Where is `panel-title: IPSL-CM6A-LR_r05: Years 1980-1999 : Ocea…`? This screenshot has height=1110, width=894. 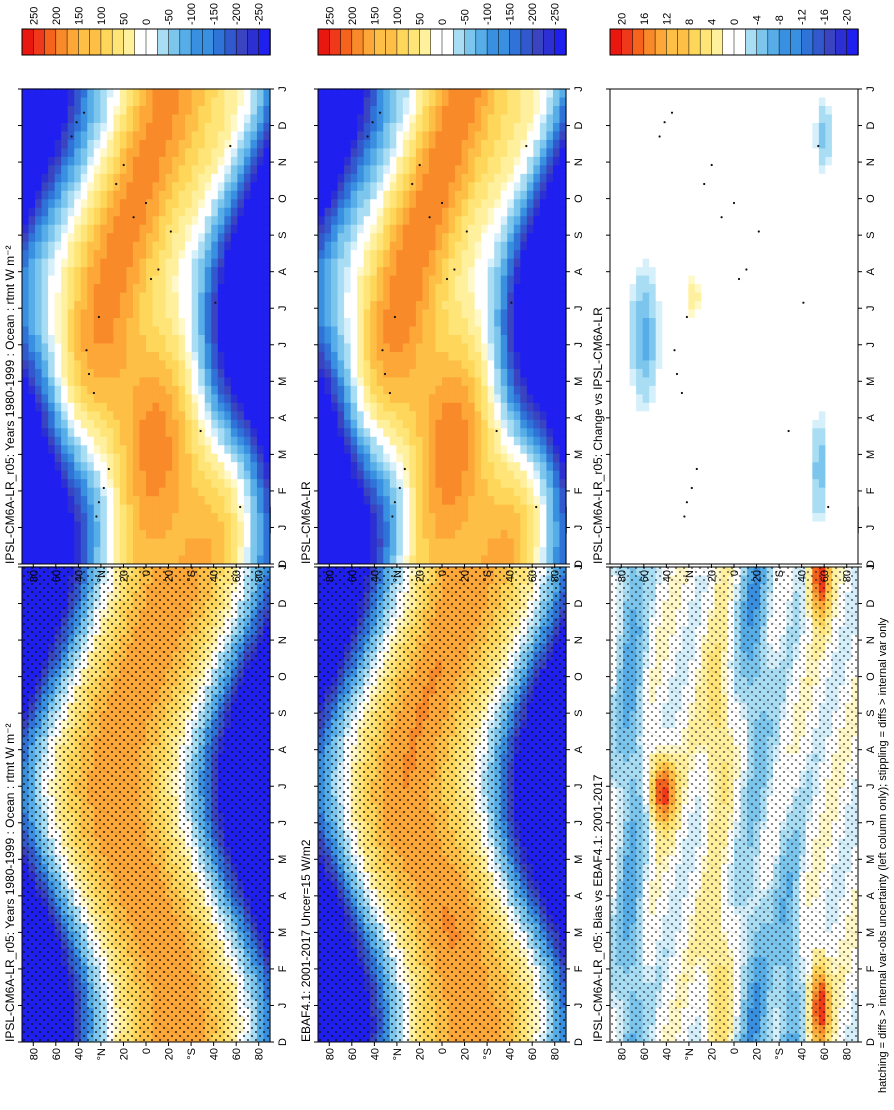 panel-title: IPSL-CM6A-LR_r05: Years 1980-1999 : Ocea… is located at coordinates (10, 883).